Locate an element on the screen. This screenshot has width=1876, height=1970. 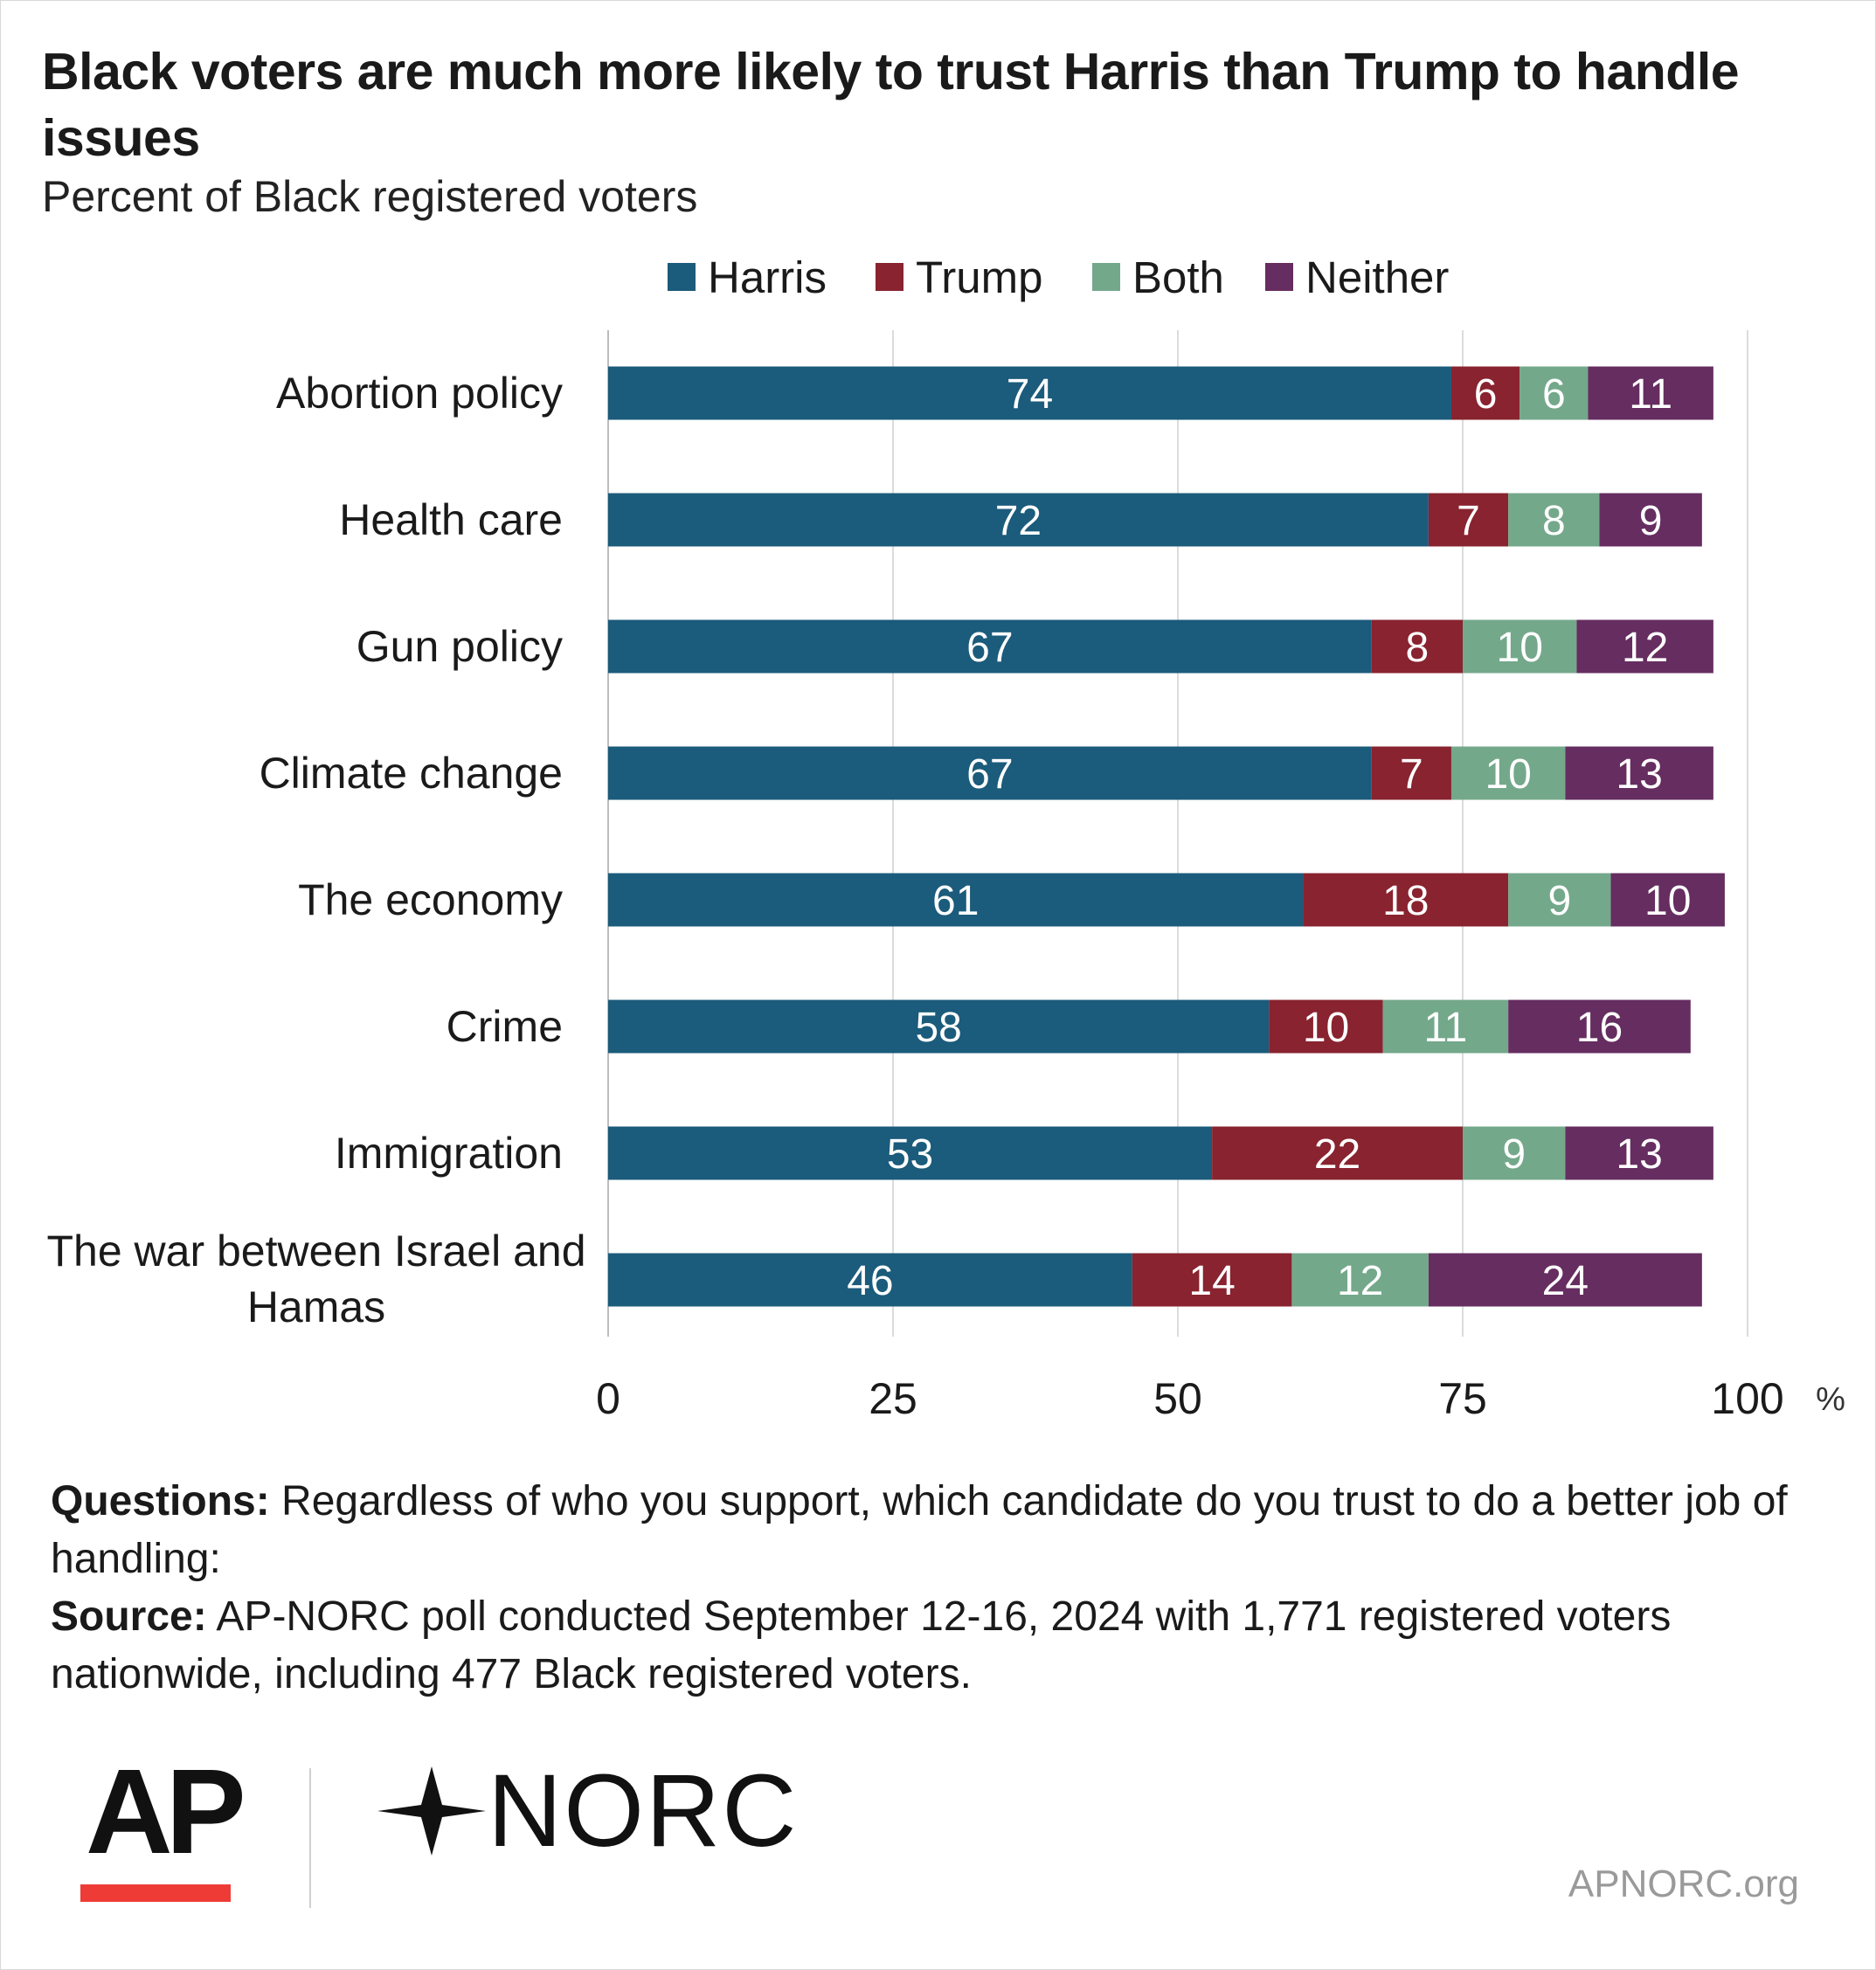
bar-value-label: 58 is located at coordinates (938, 1028).